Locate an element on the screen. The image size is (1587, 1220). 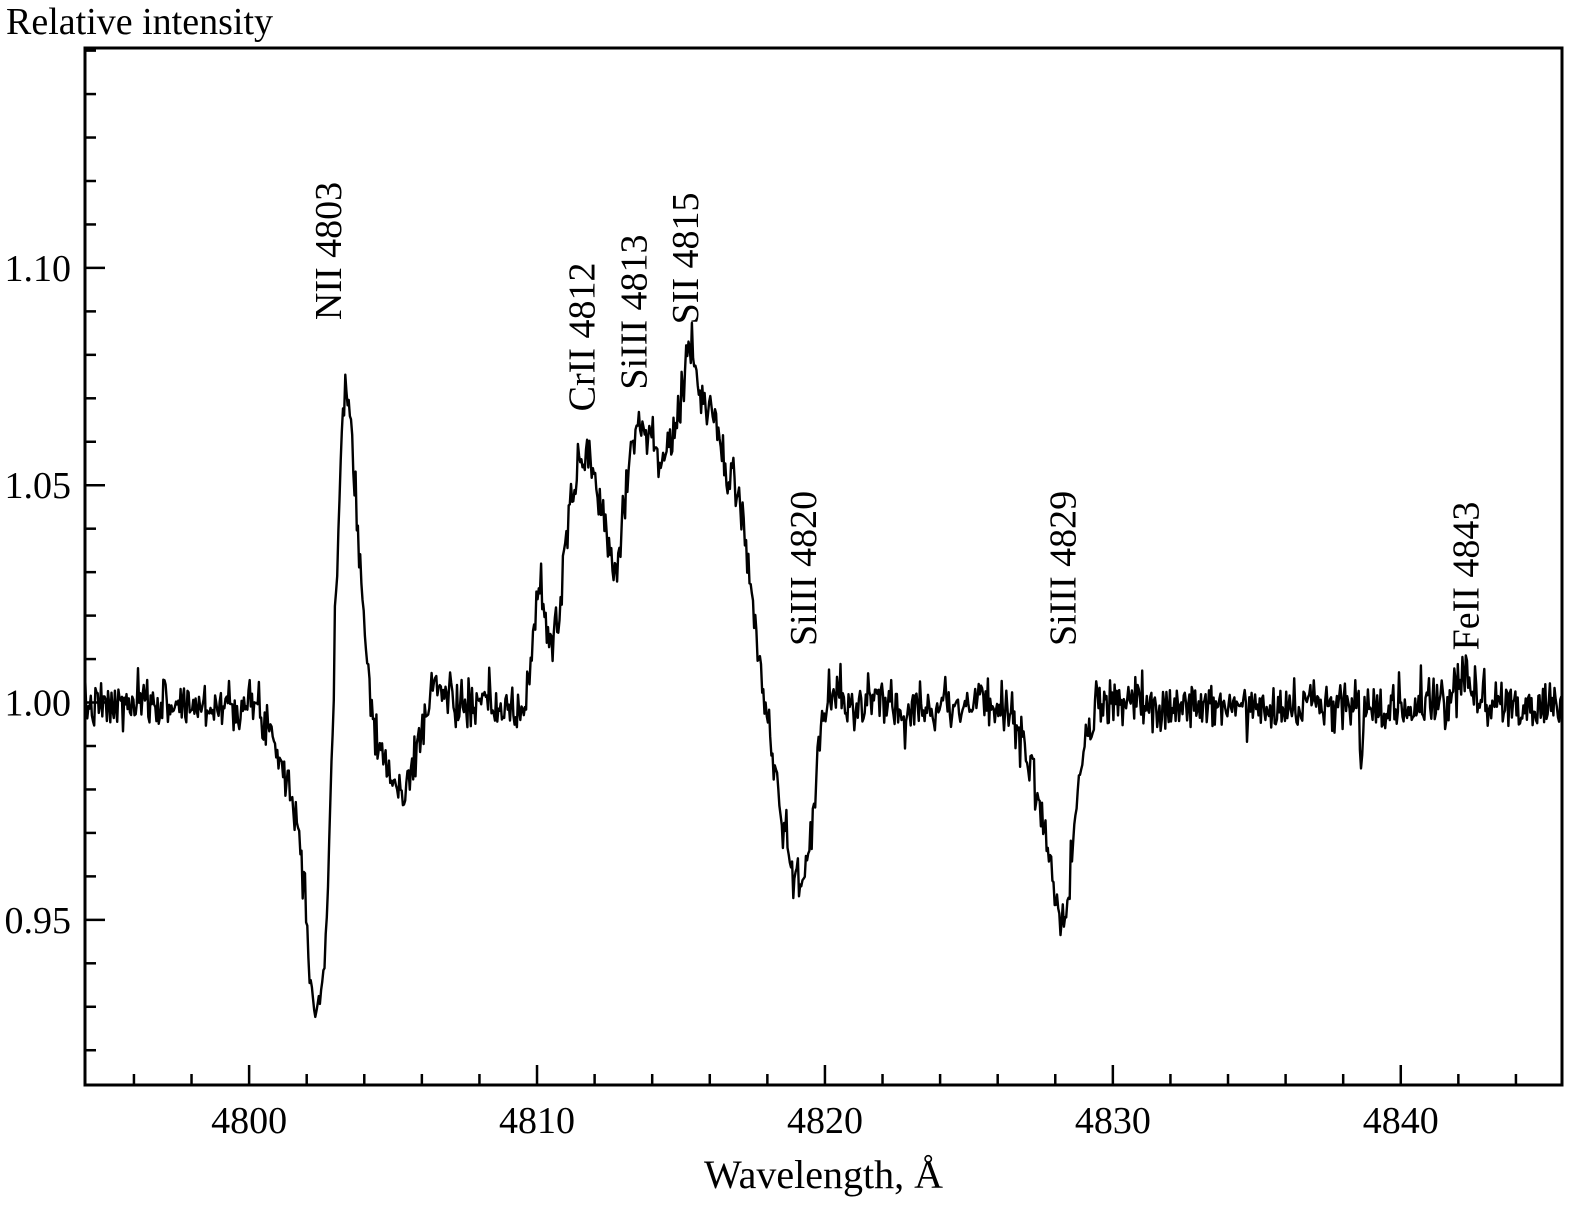
x-tick-label: 4800 is located at coordinates (249, 1121).